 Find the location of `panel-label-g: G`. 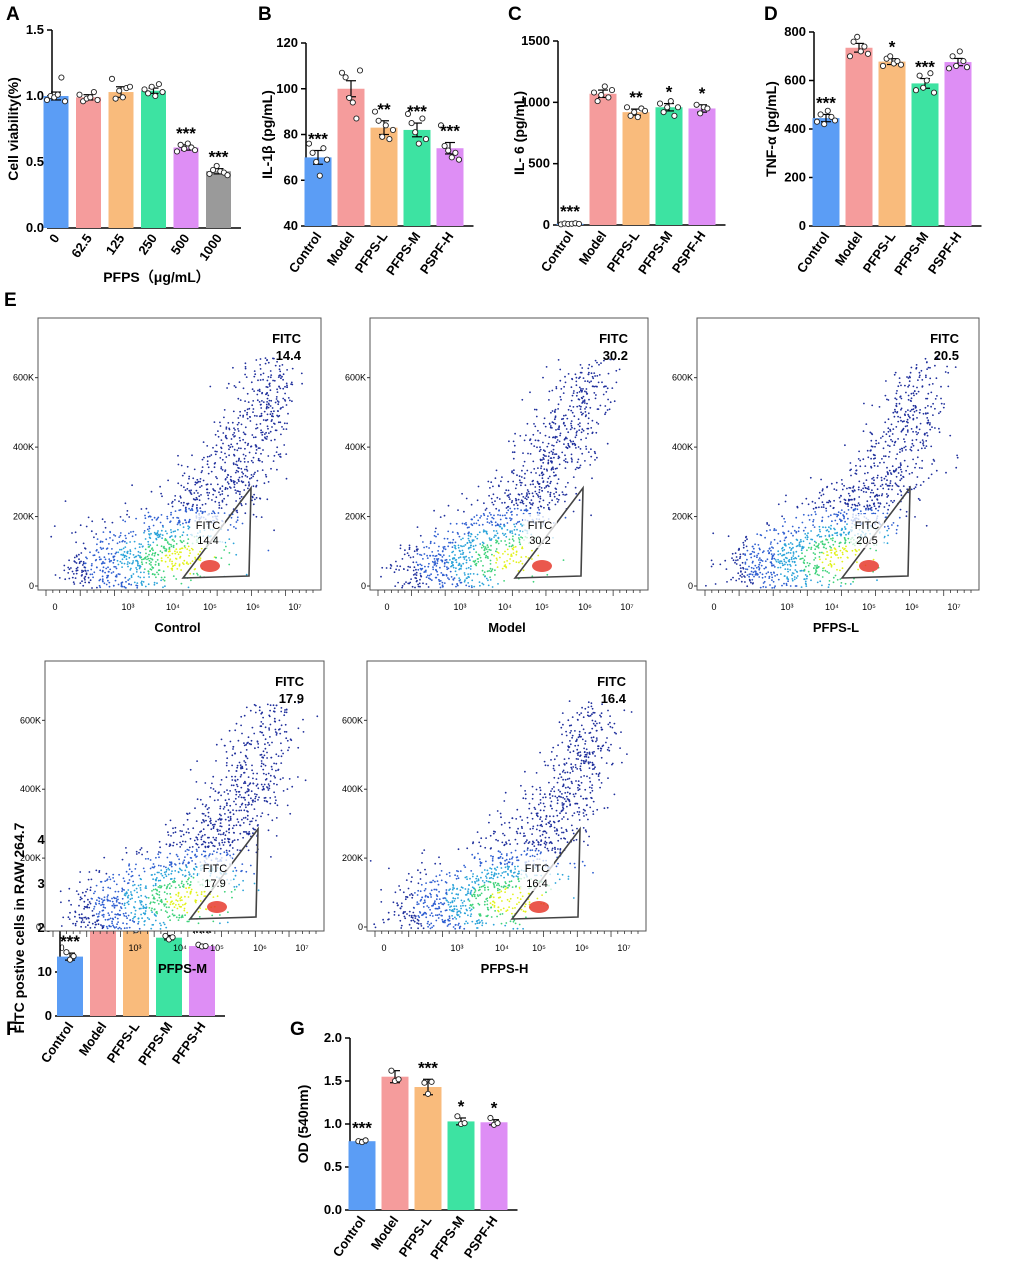

panel-label-g: G is located at coordinates (297, 1029).